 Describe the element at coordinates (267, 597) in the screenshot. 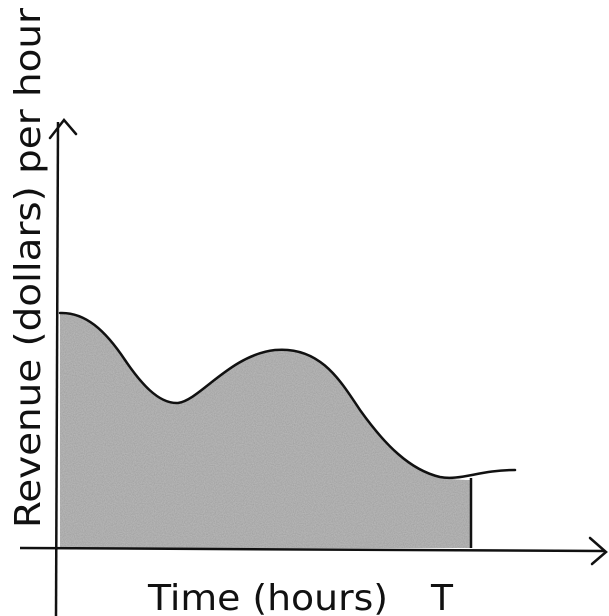

I see `x-axis-label: Time (hours)` at that location.